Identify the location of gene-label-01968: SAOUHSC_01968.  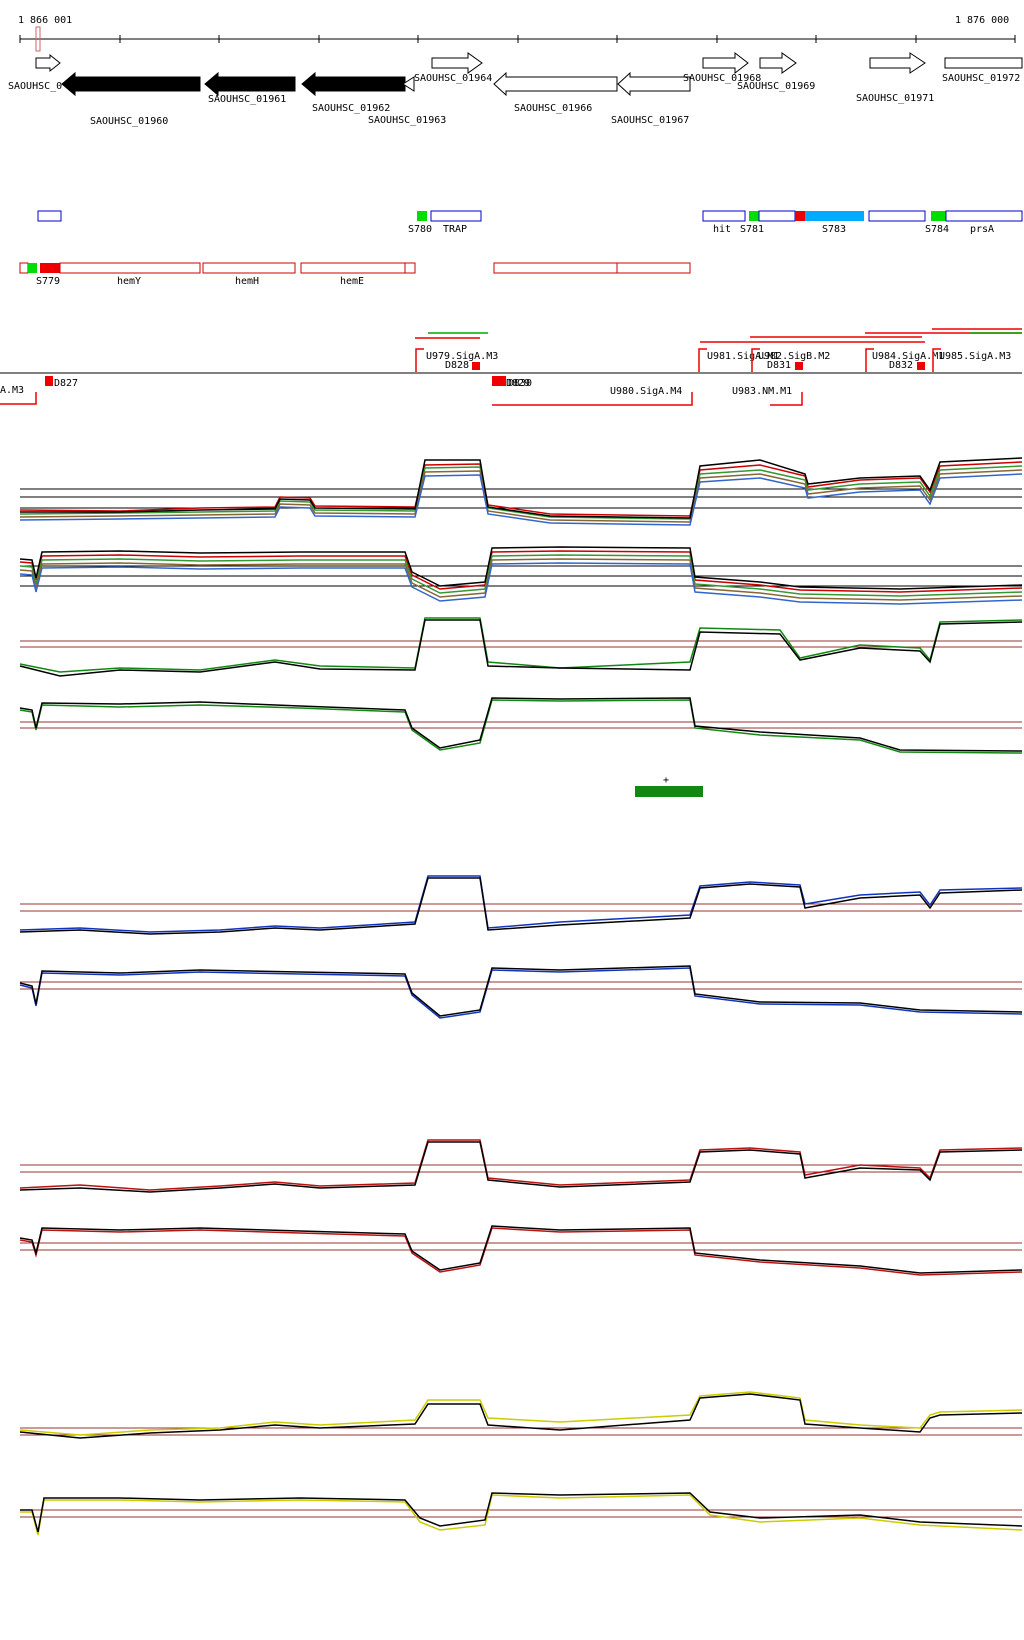
(722, 78).